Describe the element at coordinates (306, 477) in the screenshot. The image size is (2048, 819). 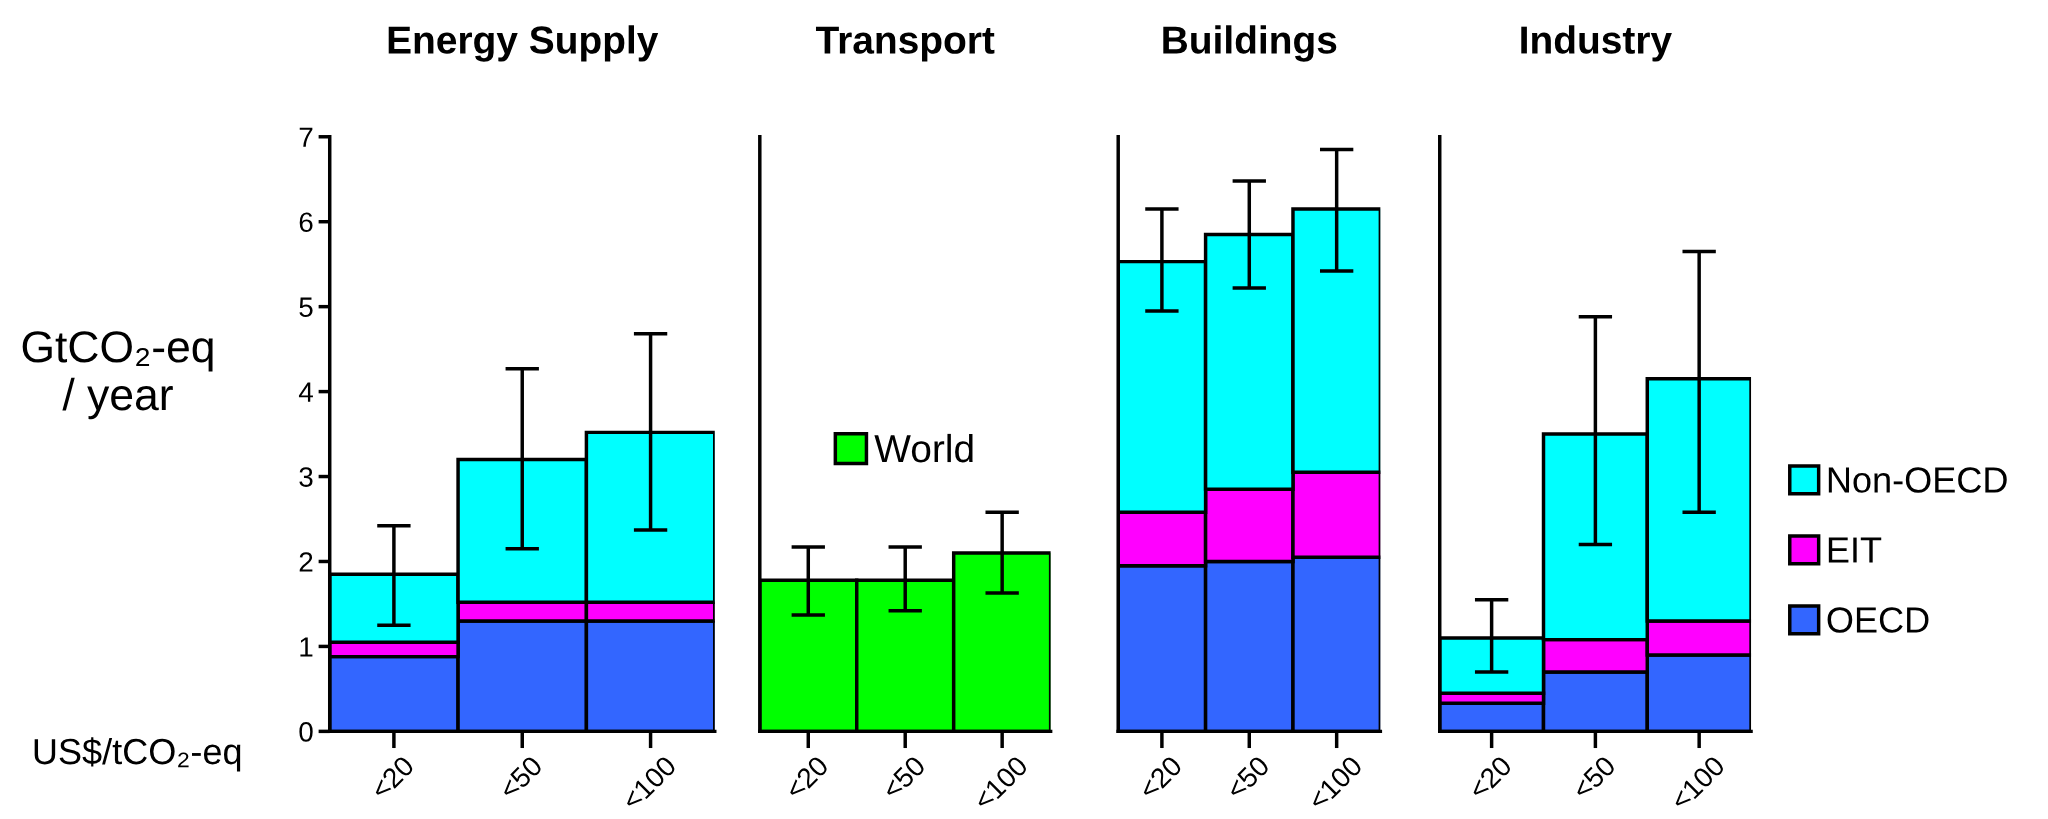
I see `y-tick-label: 3` at that location.